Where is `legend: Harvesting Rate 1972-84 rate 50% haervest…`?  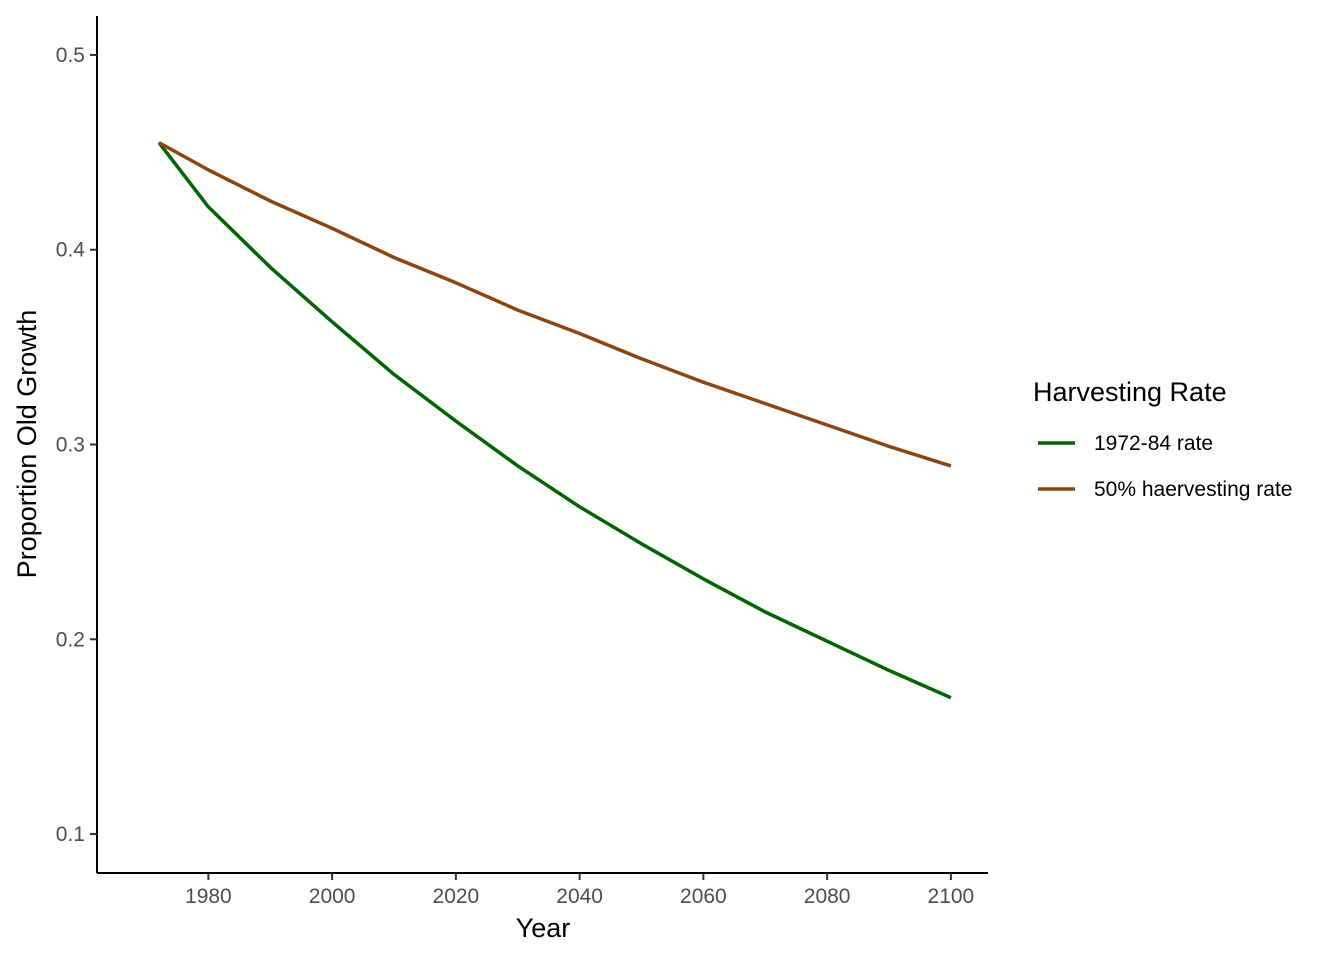
legend: Harvesting Rate 1972-84 rate 50% haervest… is located at coordinates (1162, 439).